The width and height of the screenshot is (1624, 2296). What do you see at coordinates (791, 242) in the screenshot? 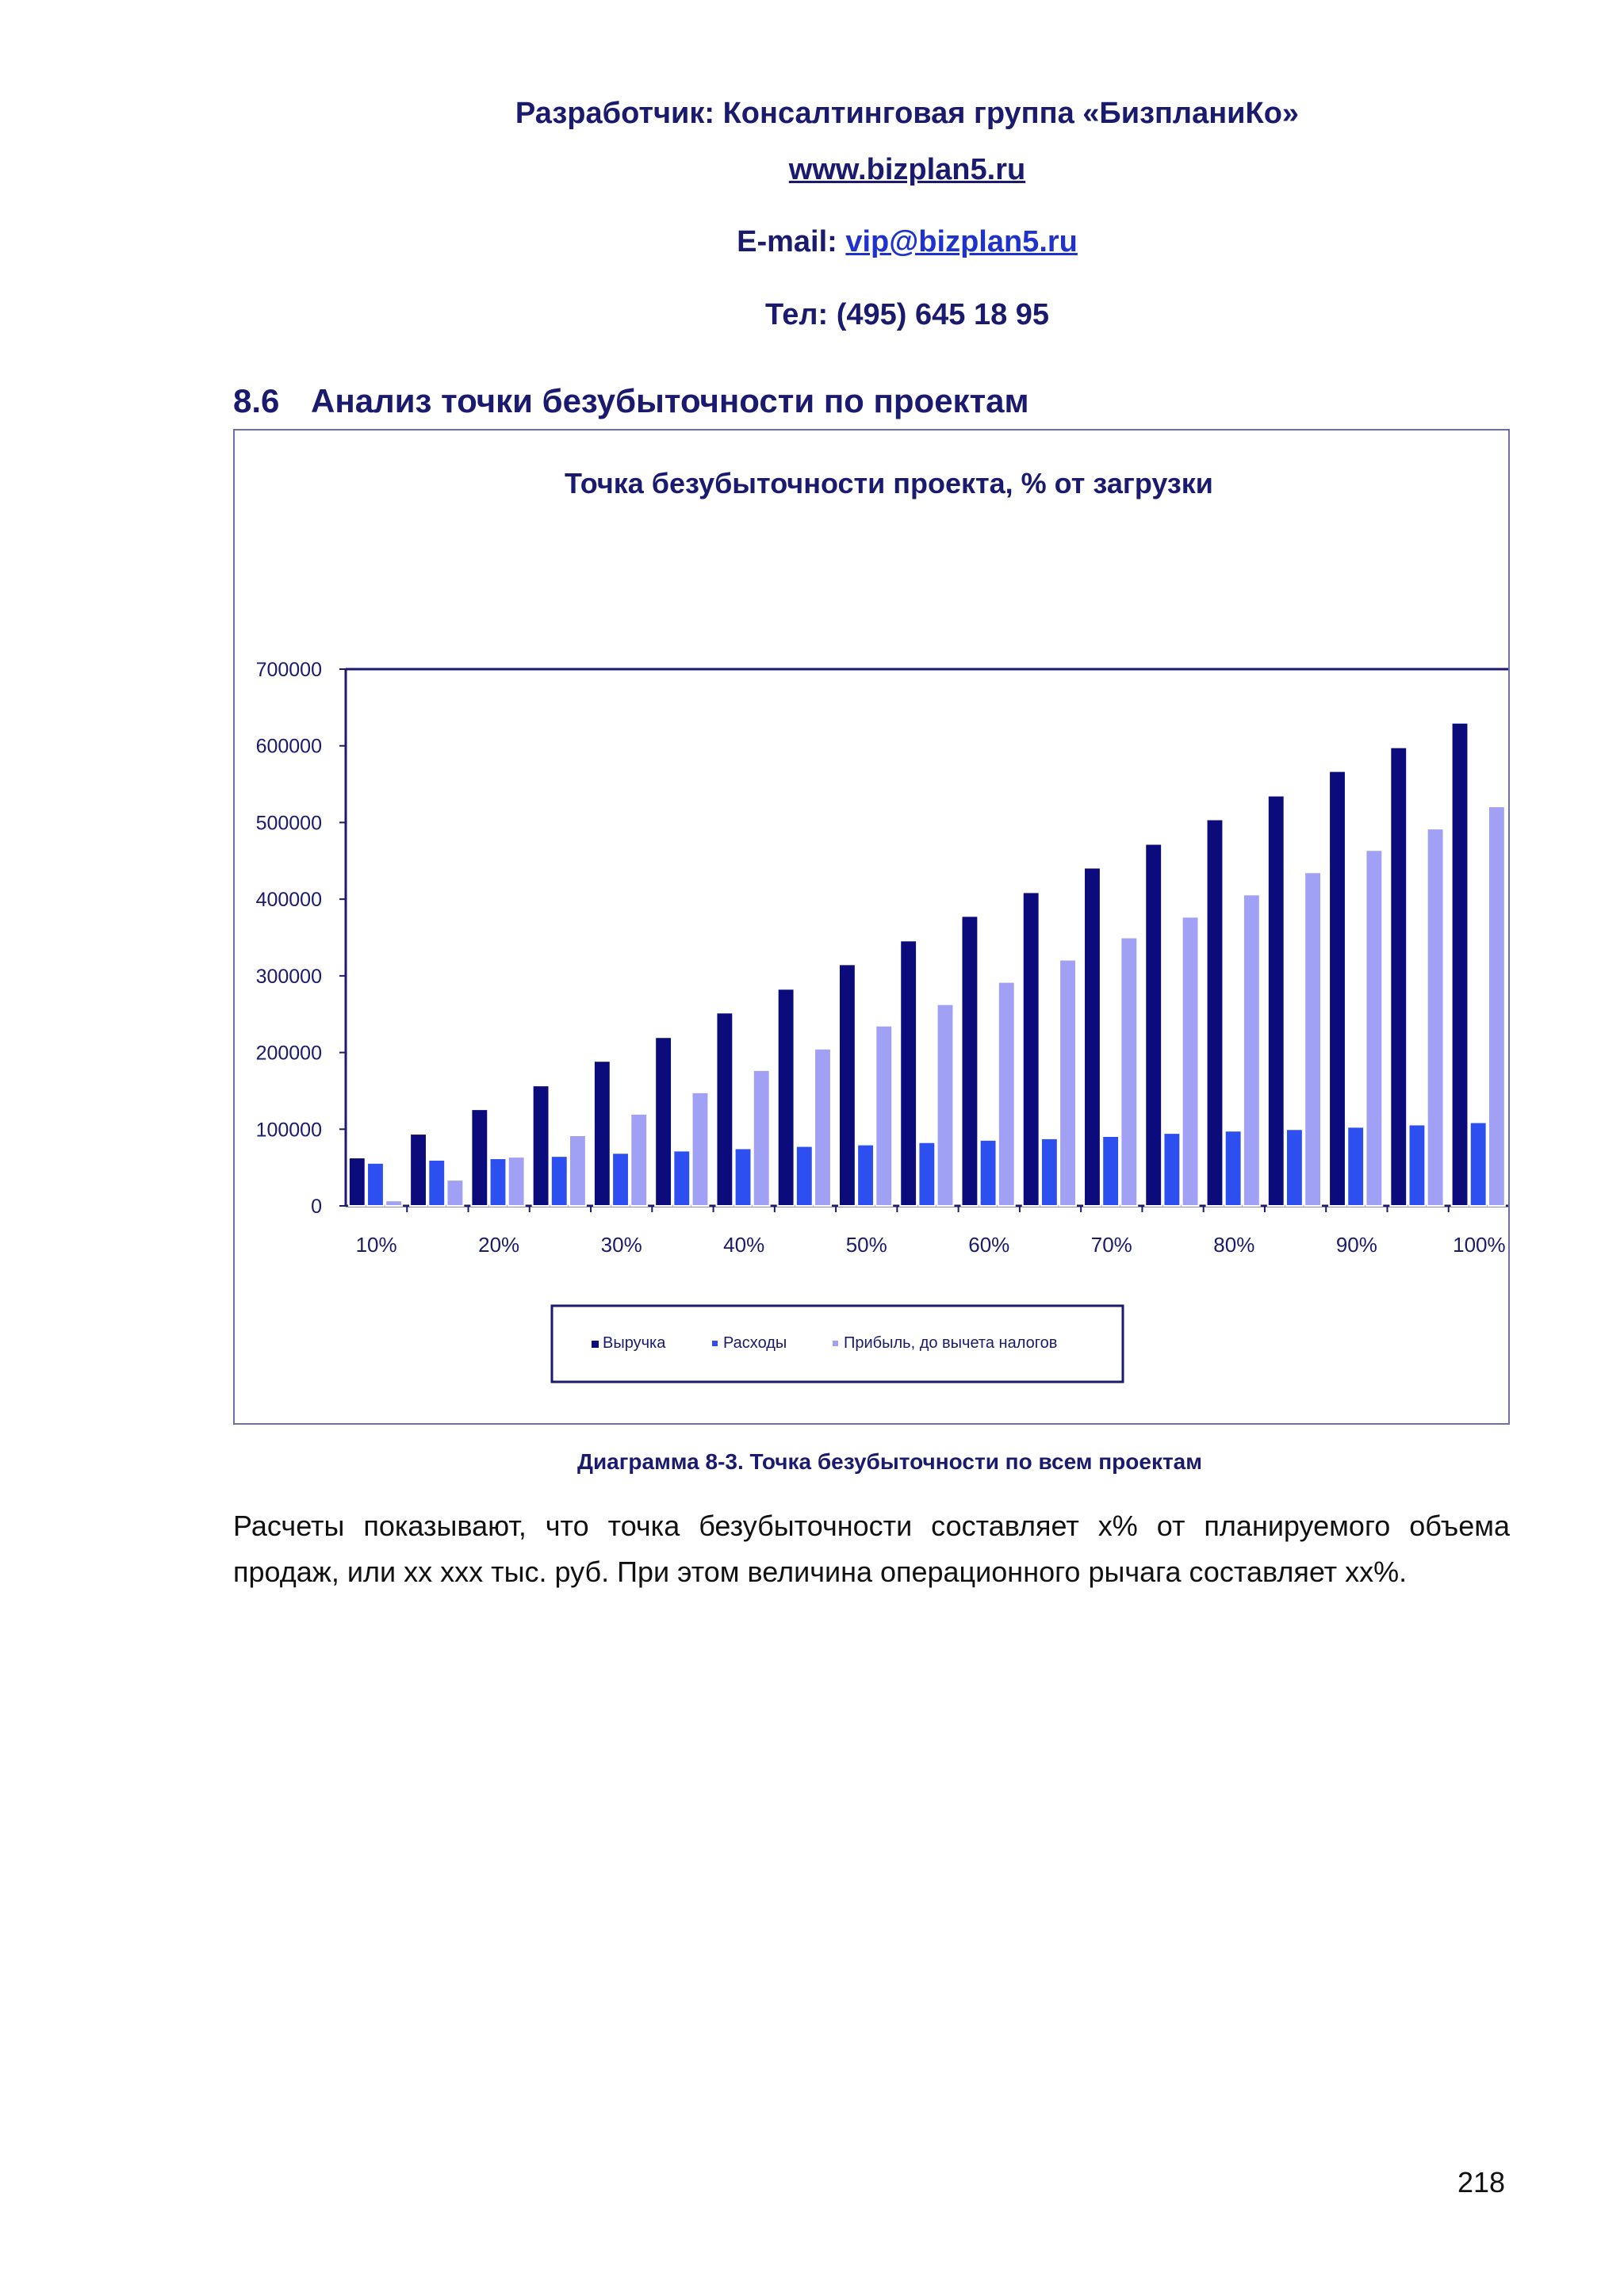
I see `email-label: E-mail:` at bounding box center [791, 242].